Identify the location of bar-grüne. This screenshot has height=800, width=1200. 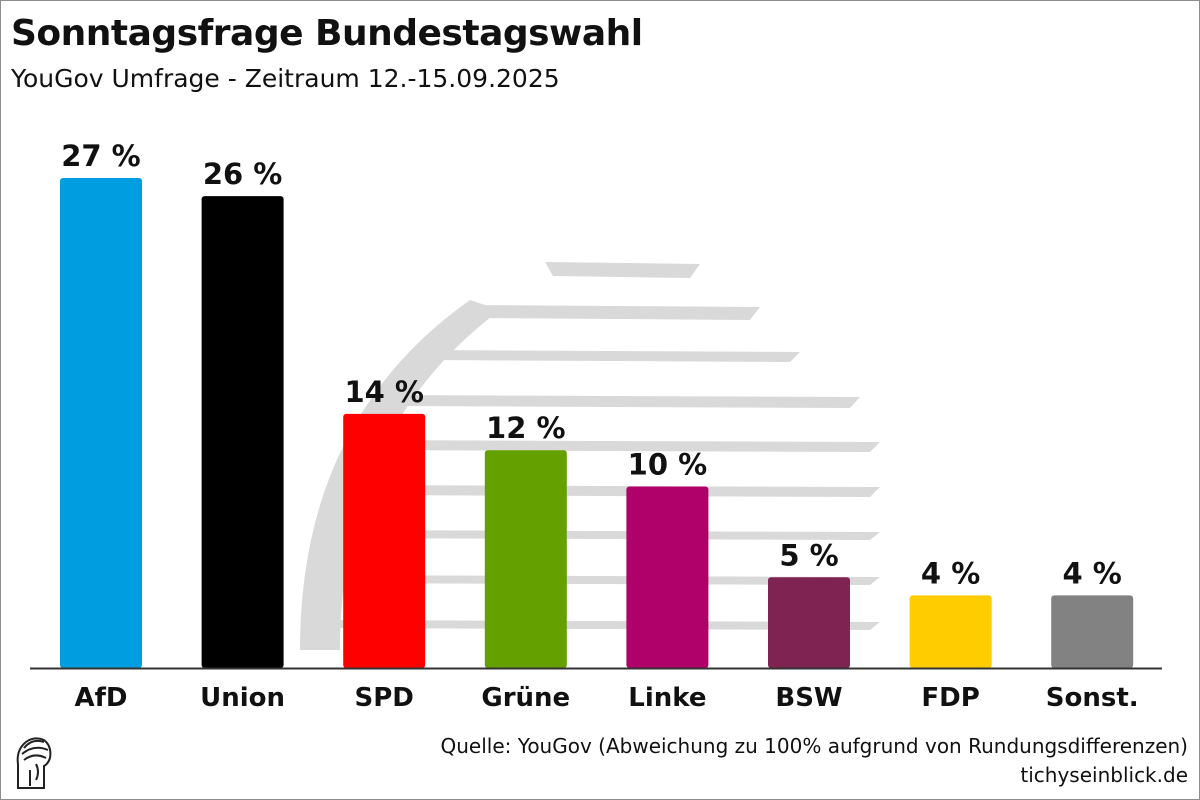
(525, 559).